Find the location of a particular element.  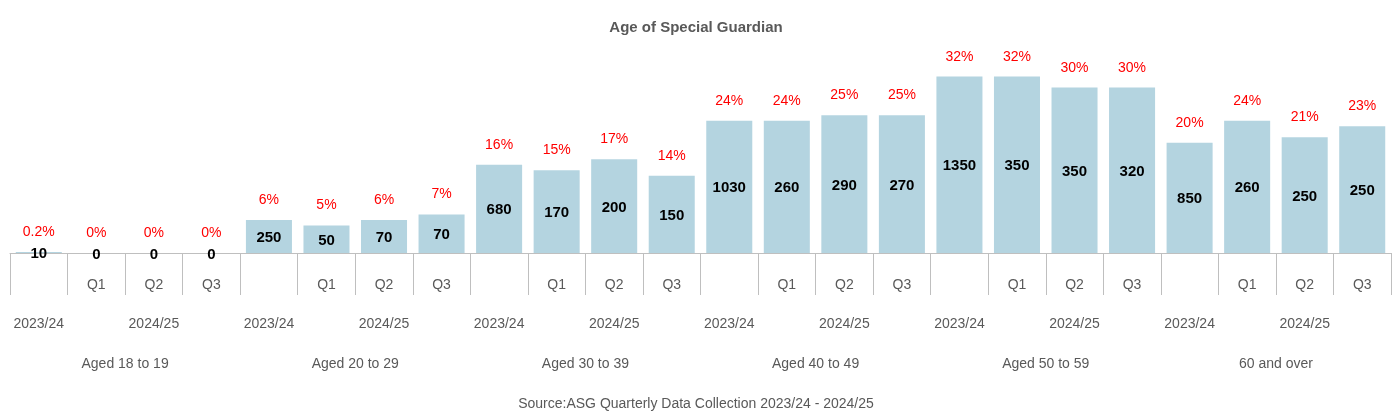

data-label: 20% is located at coordinates (1189, 121).